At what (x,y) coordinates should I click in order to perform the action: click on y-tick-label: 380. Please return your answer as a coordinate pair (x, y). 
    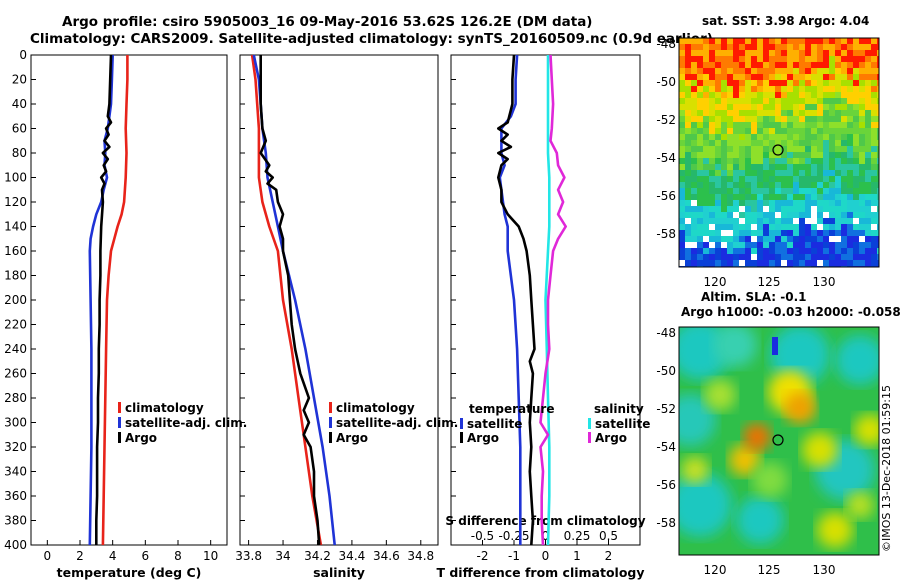
    Looking at the image, I should click on (15, 521).